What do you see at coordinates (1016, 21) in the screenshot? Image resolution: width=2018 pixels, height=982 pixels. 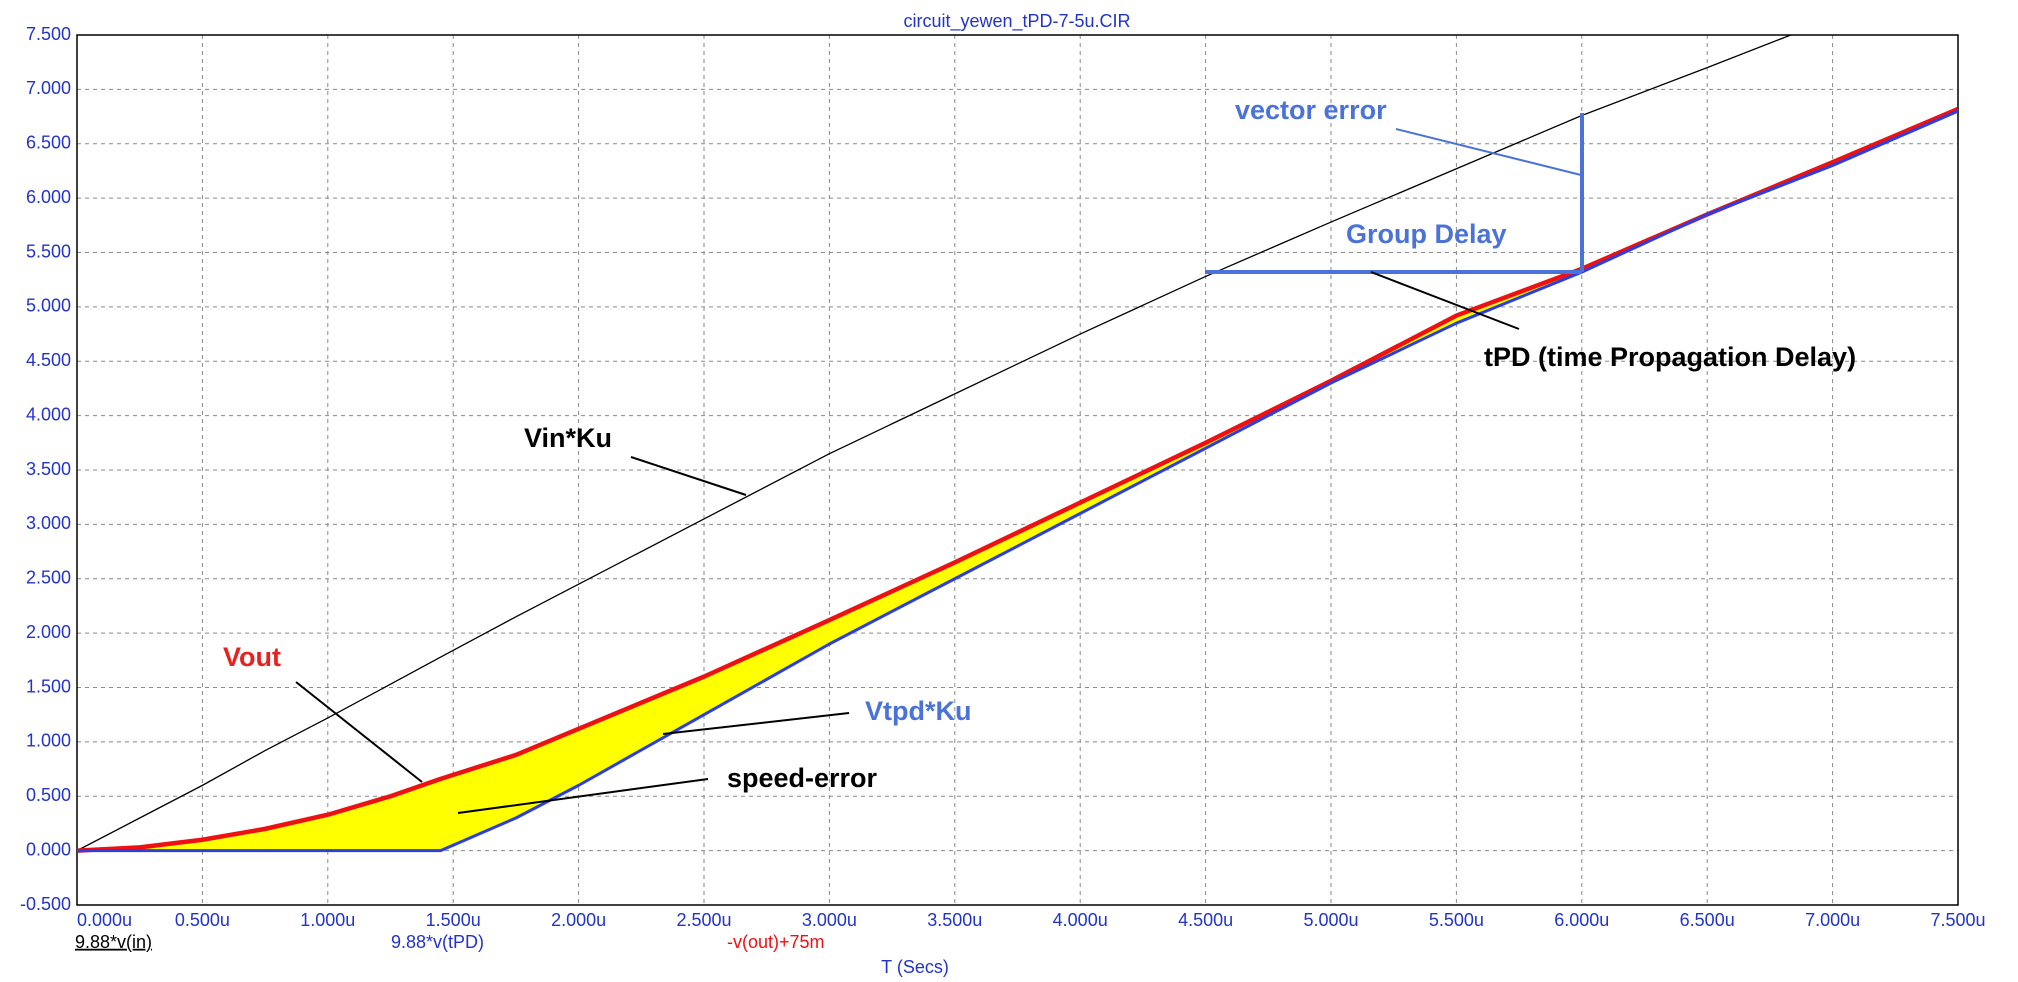 I see `chart-title: circuit_yewen_tPD-7-5u.CIR` at bounding box center [1016, 21].